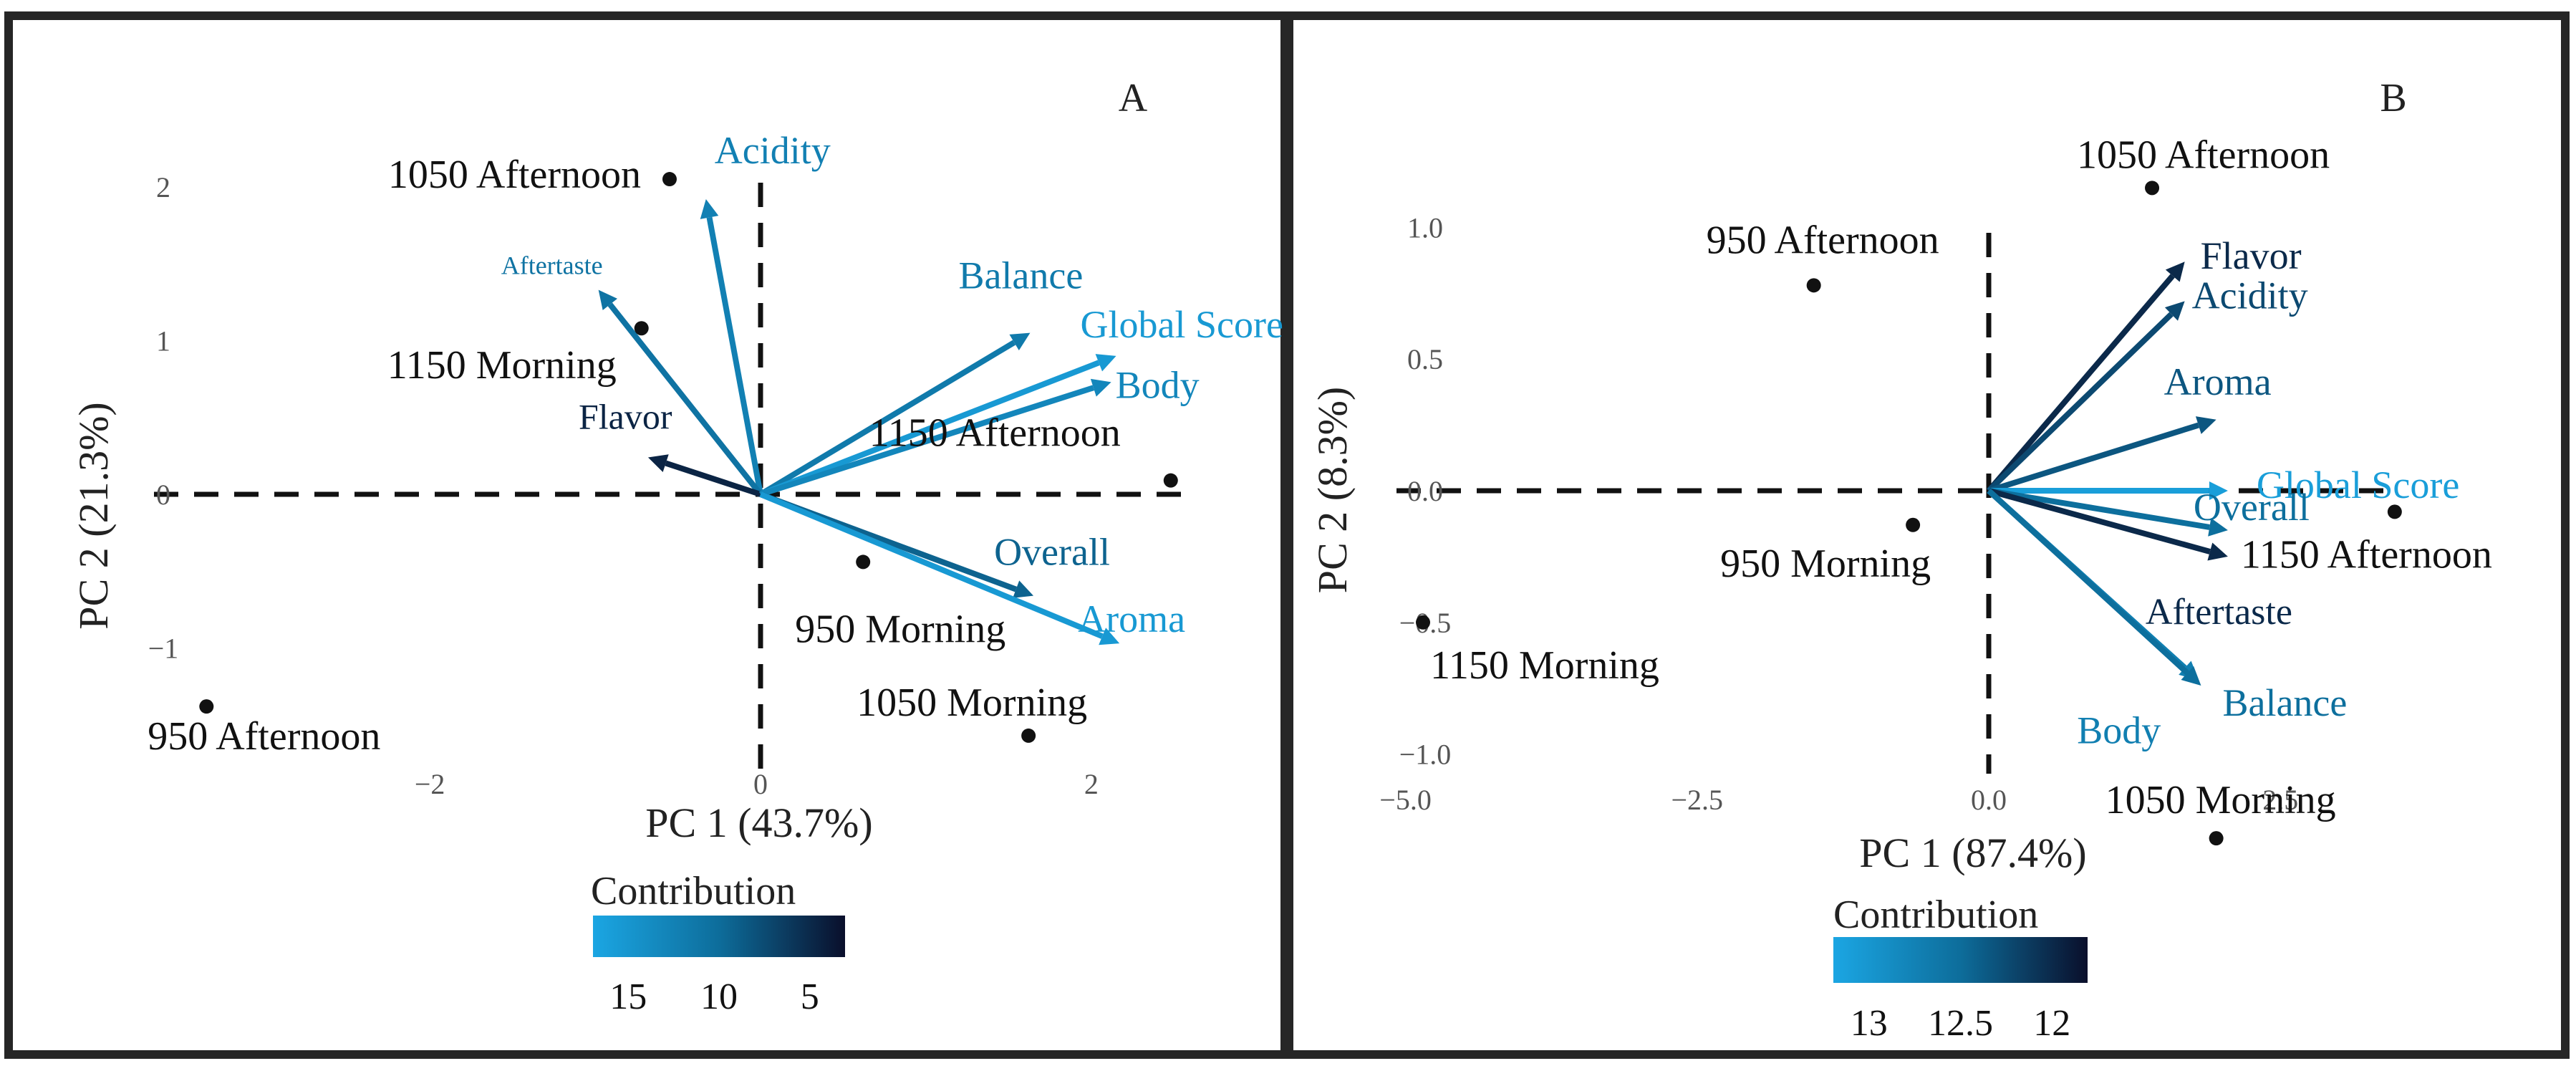  I want to click on legend-tick-label: 15, so click(628, 996).